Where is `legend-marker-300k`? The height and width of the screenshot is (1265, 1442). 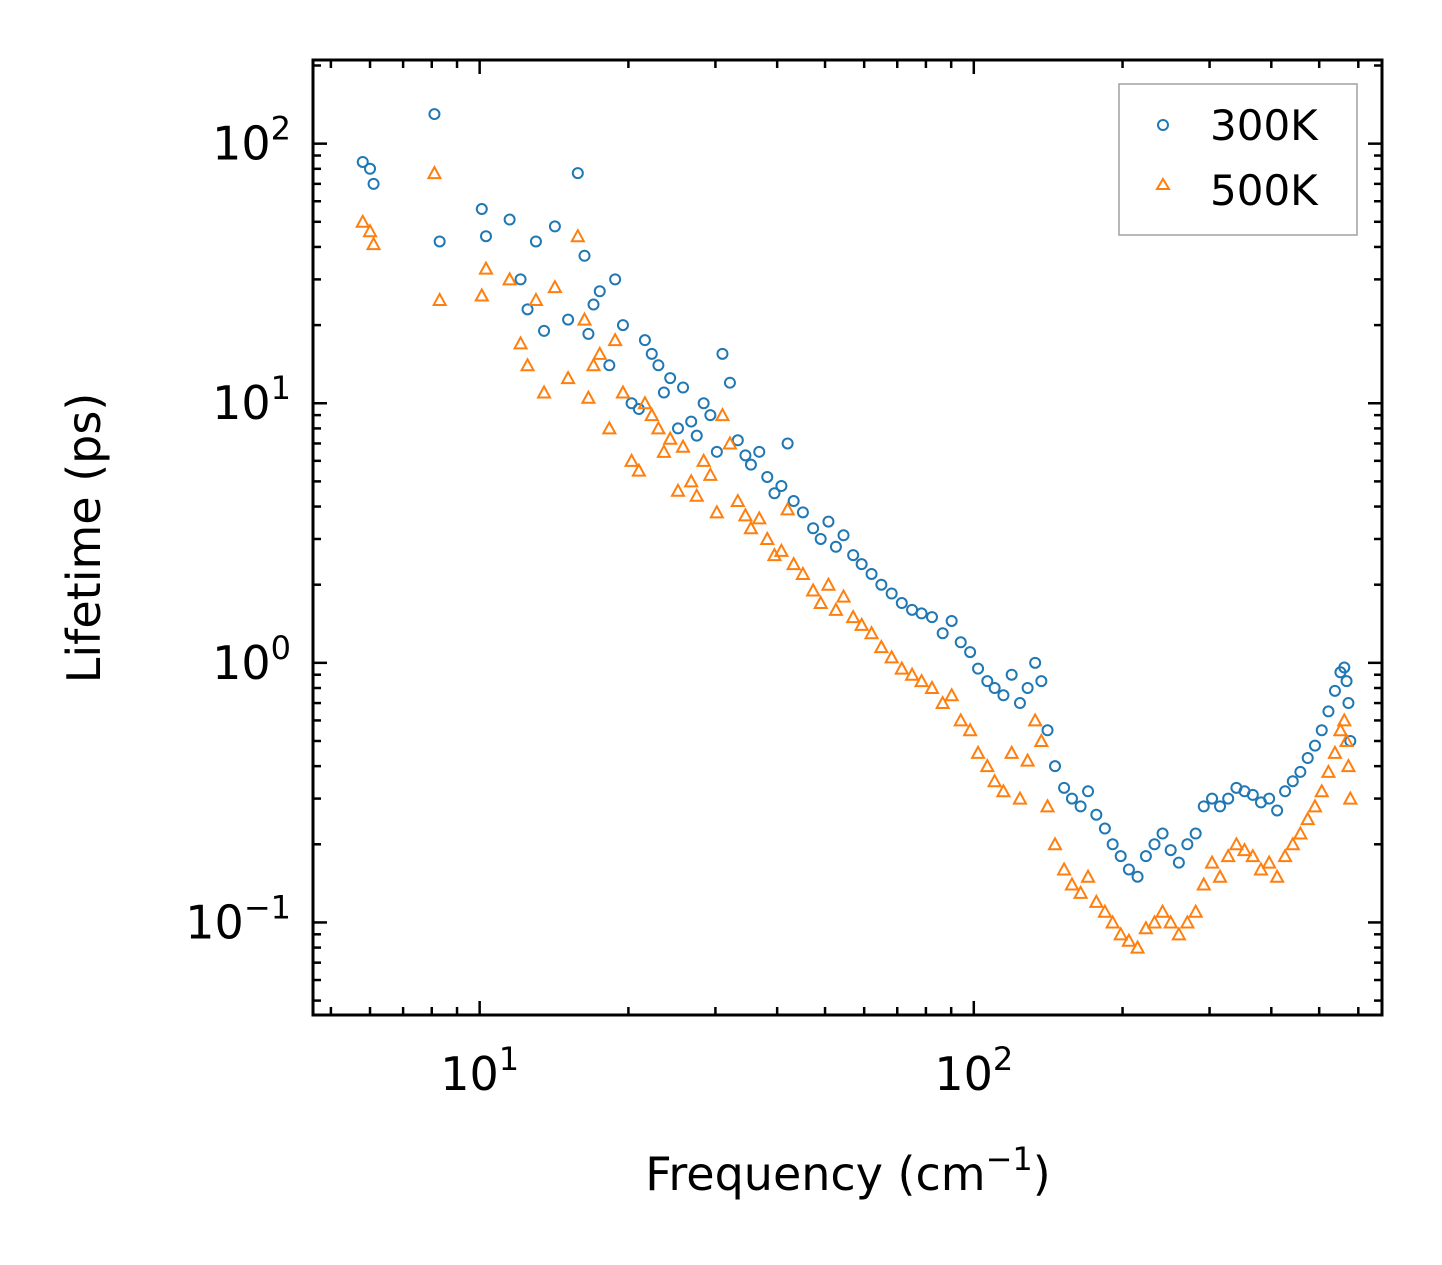 legend-marker-300k is located at coordinates (1163, 125).